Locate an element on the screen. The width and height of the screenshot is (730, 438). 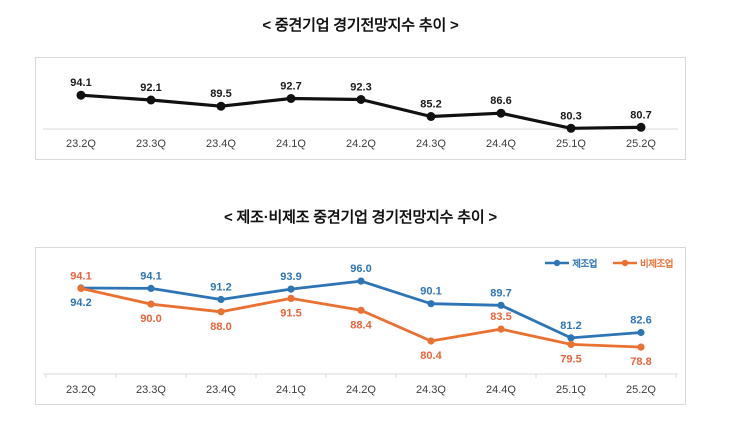
legend-item-제조업: 제조업 is located at coordinates (571, 263).